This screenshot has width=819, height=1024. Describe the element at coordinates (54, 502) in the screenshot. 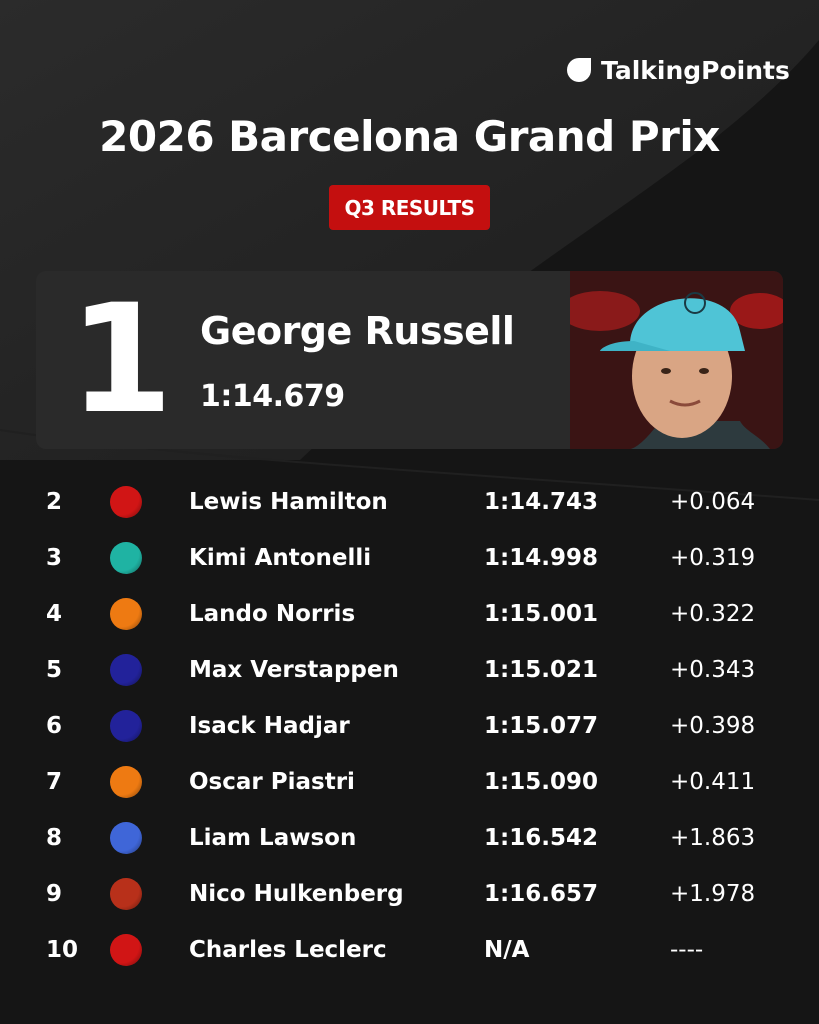

I see `position: 2` at that location.